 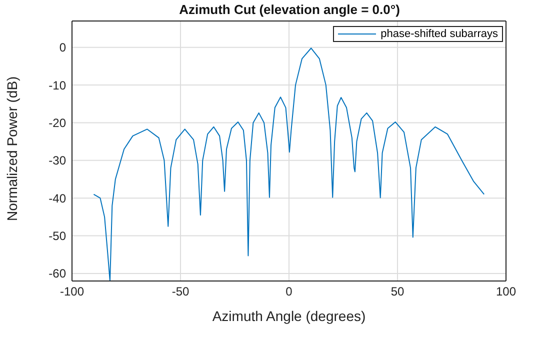 I want to click on x-tick-label: -100, so click(x=72, y=291).